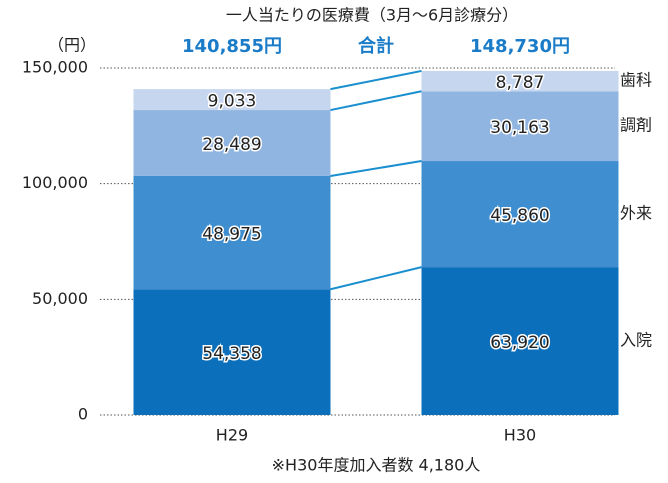  What do you see at coordinates (83, 414) in the screenshot?
I see `y-tick-label: 0` at bounding box center [83, 414].